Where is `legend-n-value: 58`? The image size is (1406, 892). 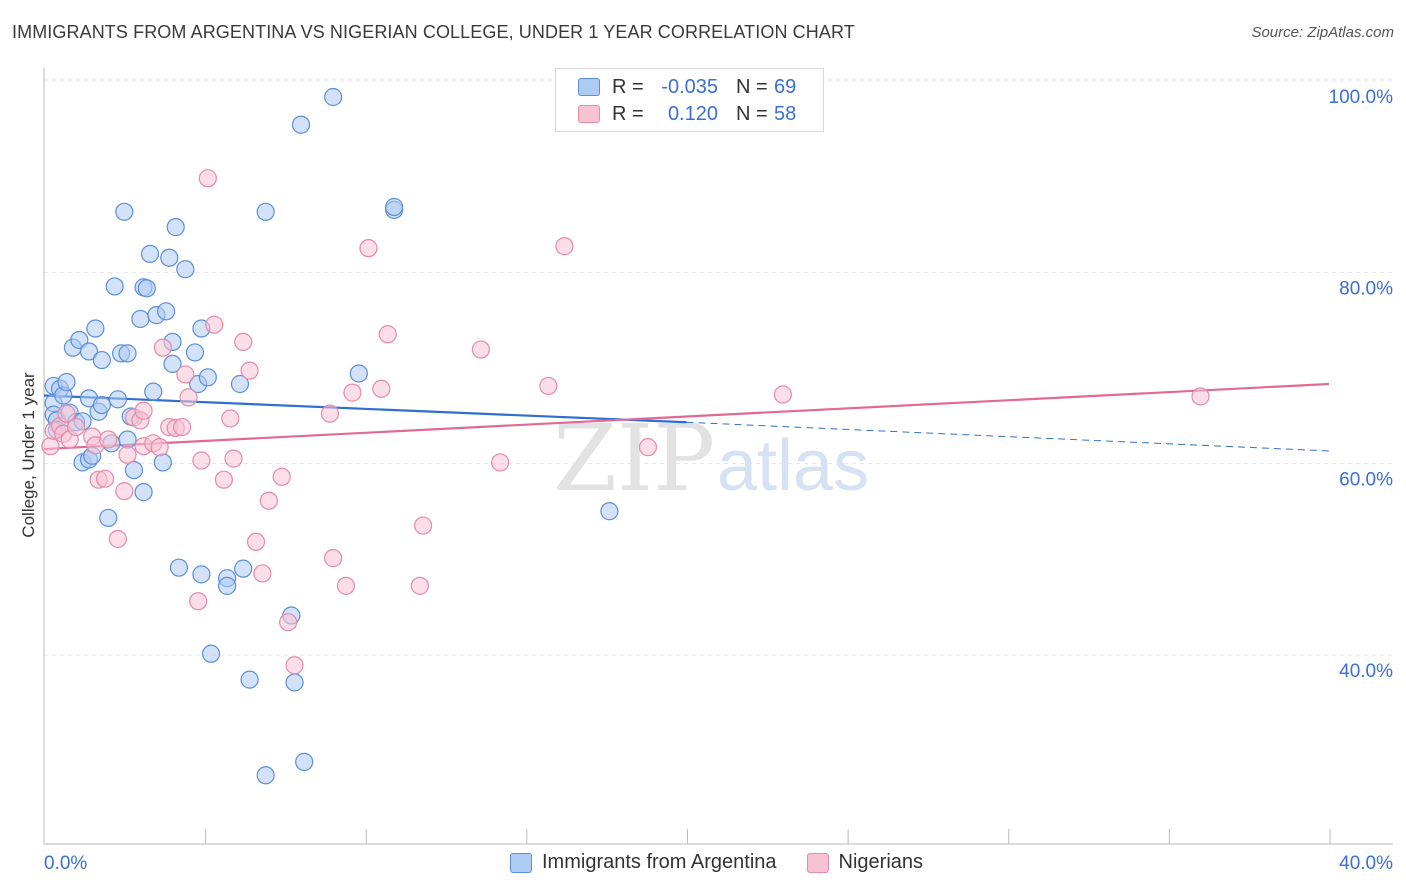
legend-n-value: 58 is located at coordinates (785, 113).